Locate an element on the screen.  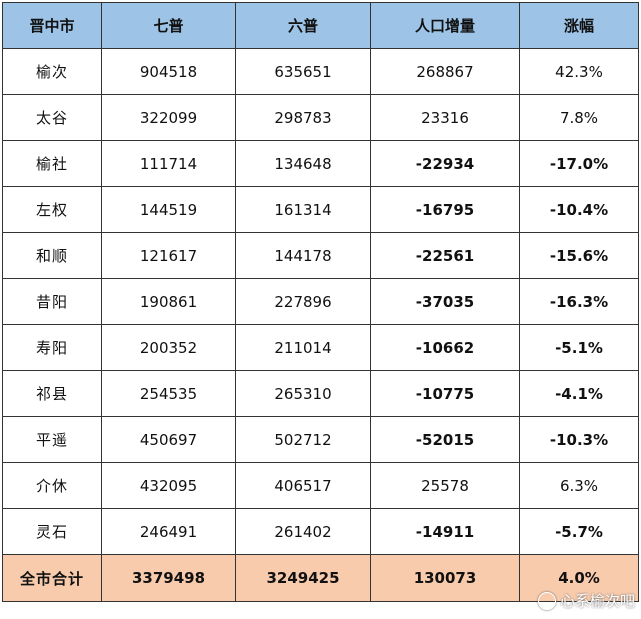
seventh-census-value: 322099 is located at coordinates (168, 117).